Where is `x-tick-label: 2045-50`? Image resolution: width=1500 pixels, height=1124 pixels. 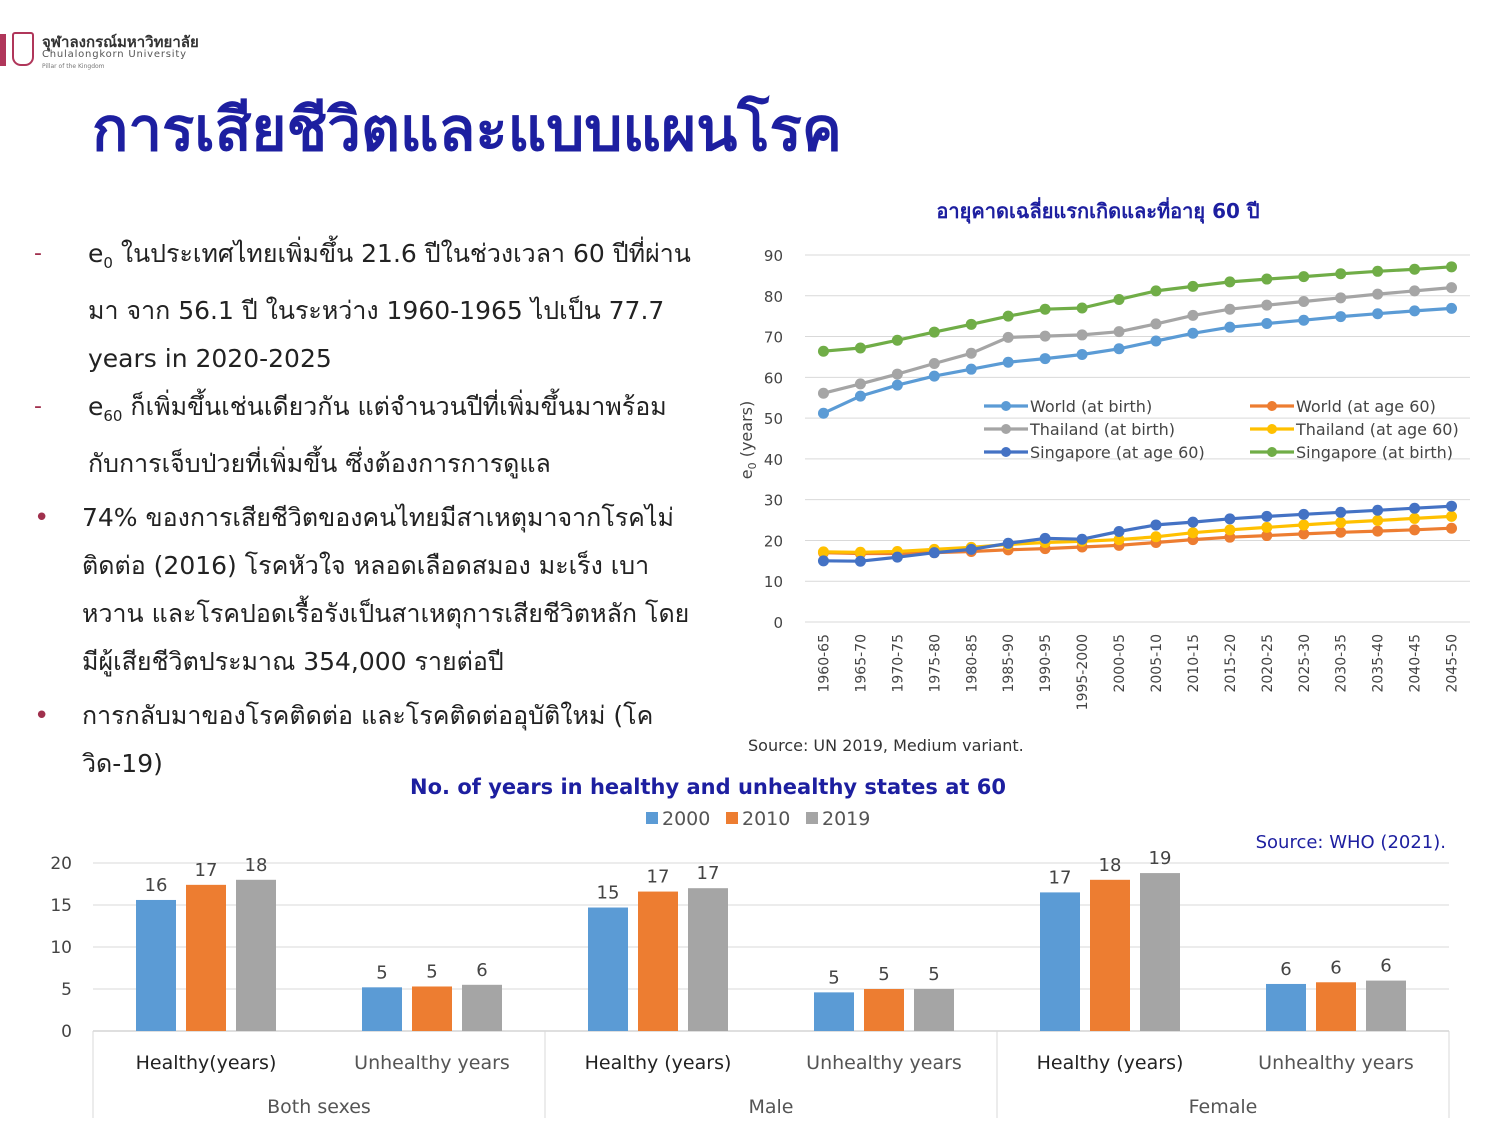
x-tick-label: 2045-50 is located at coordinates (1453, 663).